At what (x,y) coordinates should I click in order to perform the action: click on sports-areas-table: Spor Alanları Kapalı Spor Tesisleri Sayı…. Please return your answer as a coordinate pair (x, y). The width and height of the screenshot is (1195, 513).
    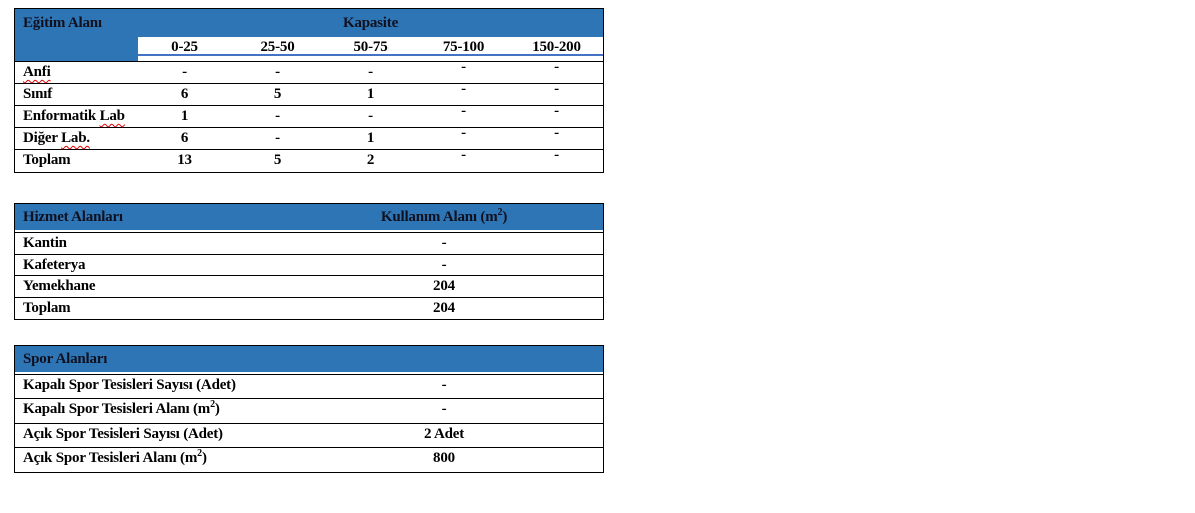
    Looking at the image, I should click on (309, 409).